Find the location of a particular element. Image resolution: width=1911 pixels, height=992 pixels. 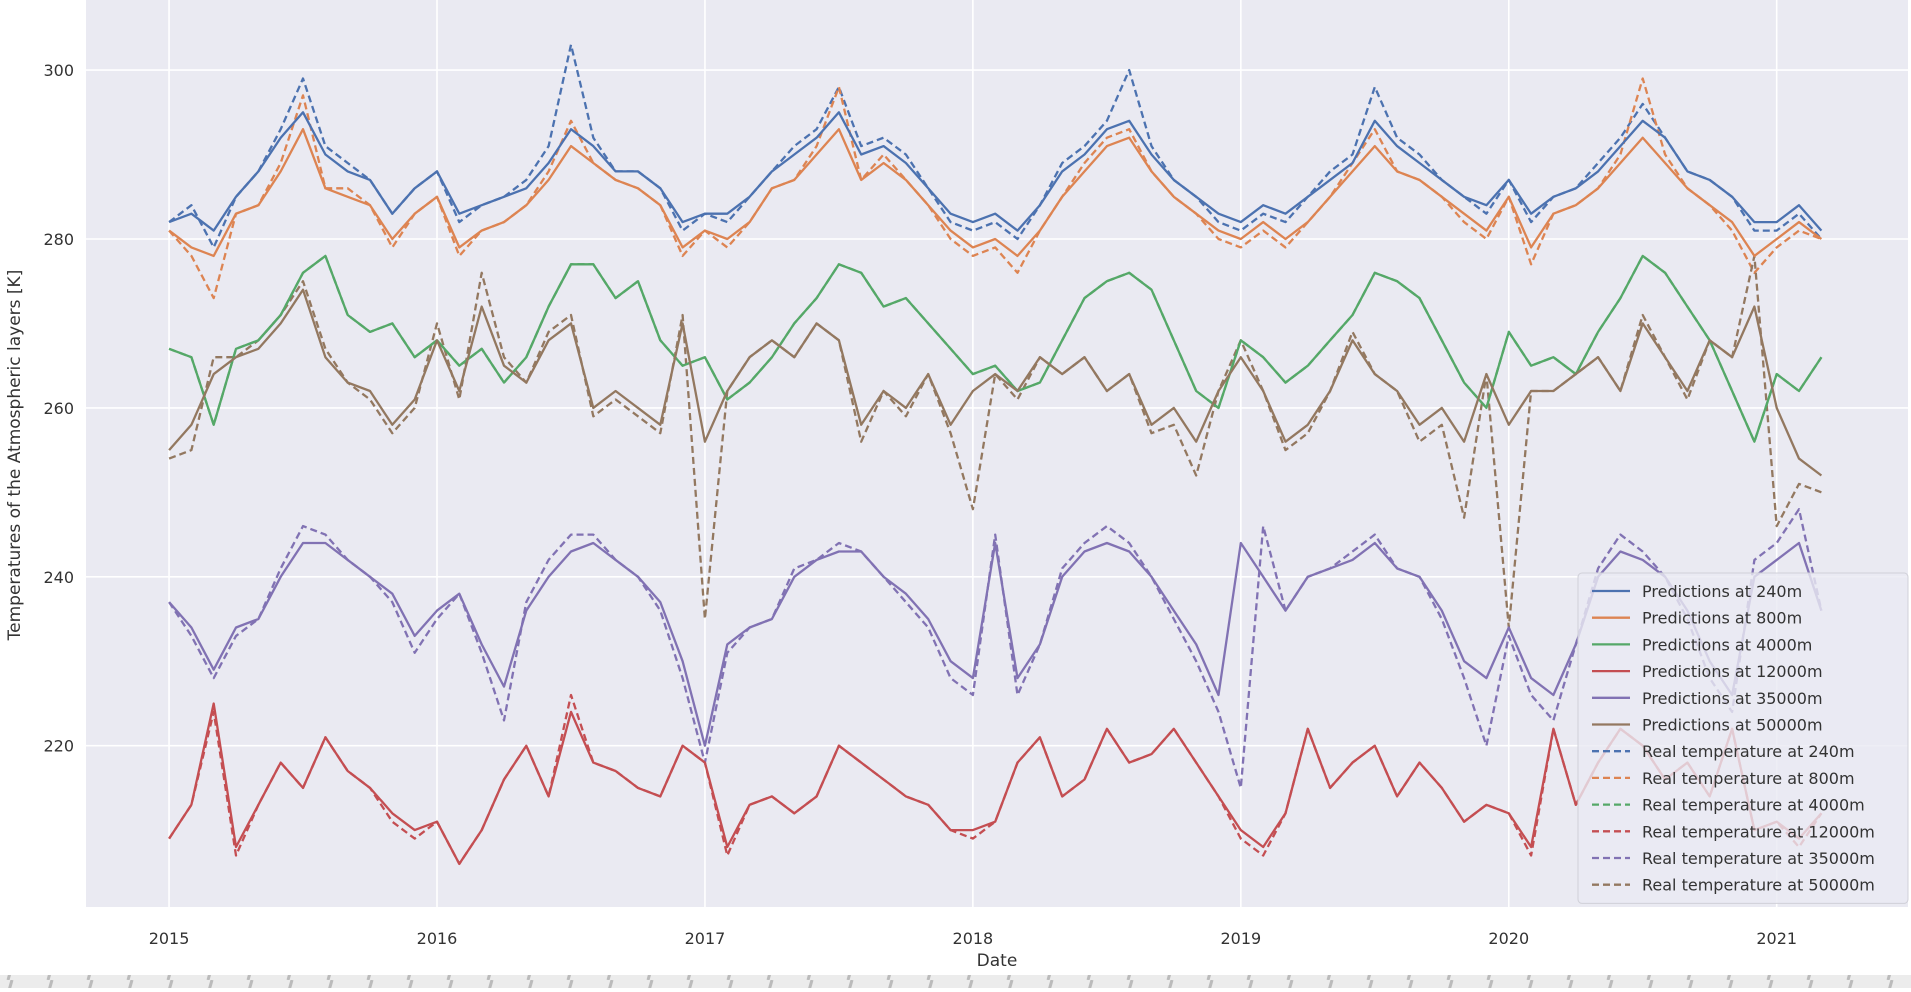

legend-entry: Predictions at 50000m is located at coordinates (1732, 725).